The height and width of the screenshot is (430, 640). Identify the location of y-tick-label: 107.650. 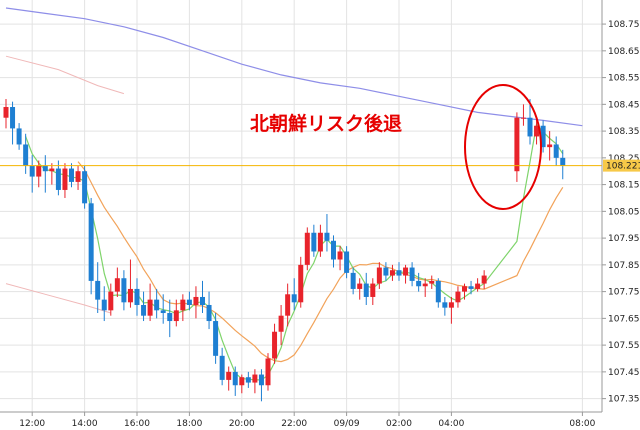
(624, 319).